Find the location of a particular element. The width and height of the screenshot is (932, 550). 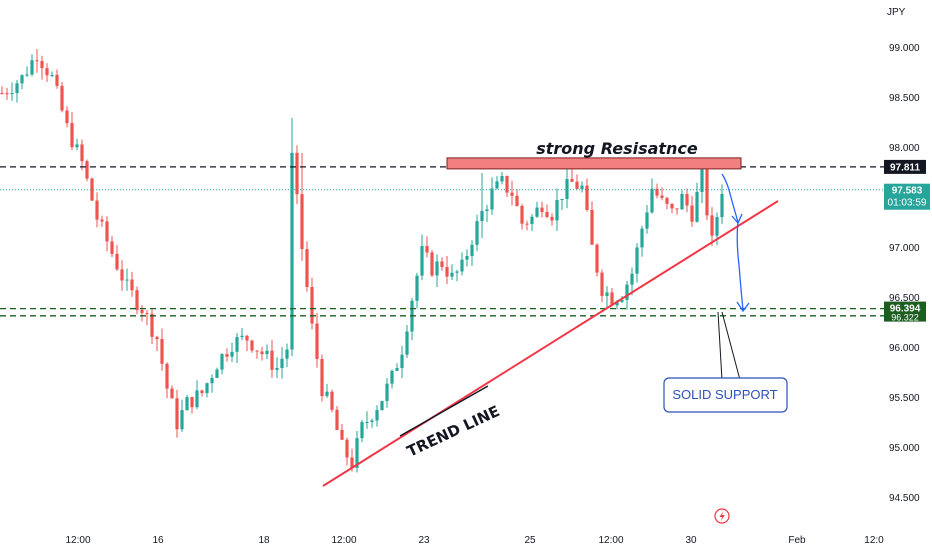

price-tick-label: 98.000 is located at coordinates (904, 148).